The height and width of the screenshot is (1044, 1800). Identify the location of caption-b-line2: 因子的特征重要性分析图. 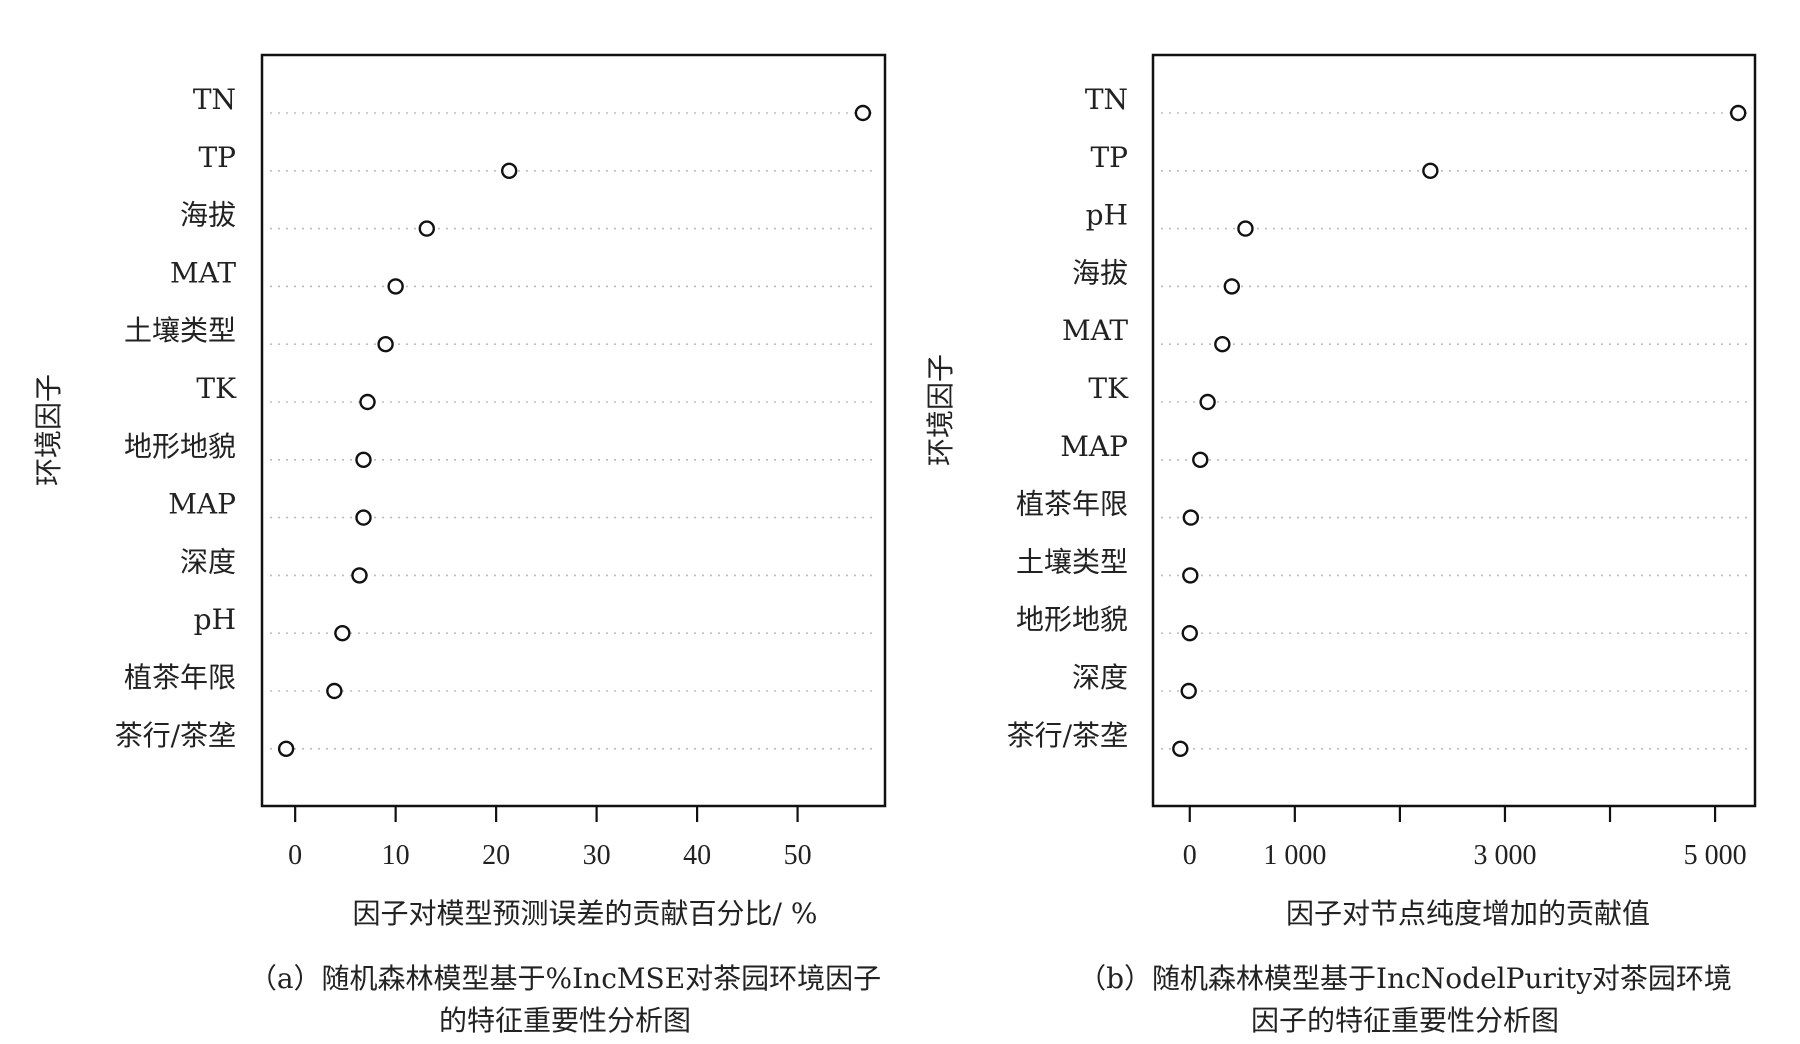
(1405, 1020).